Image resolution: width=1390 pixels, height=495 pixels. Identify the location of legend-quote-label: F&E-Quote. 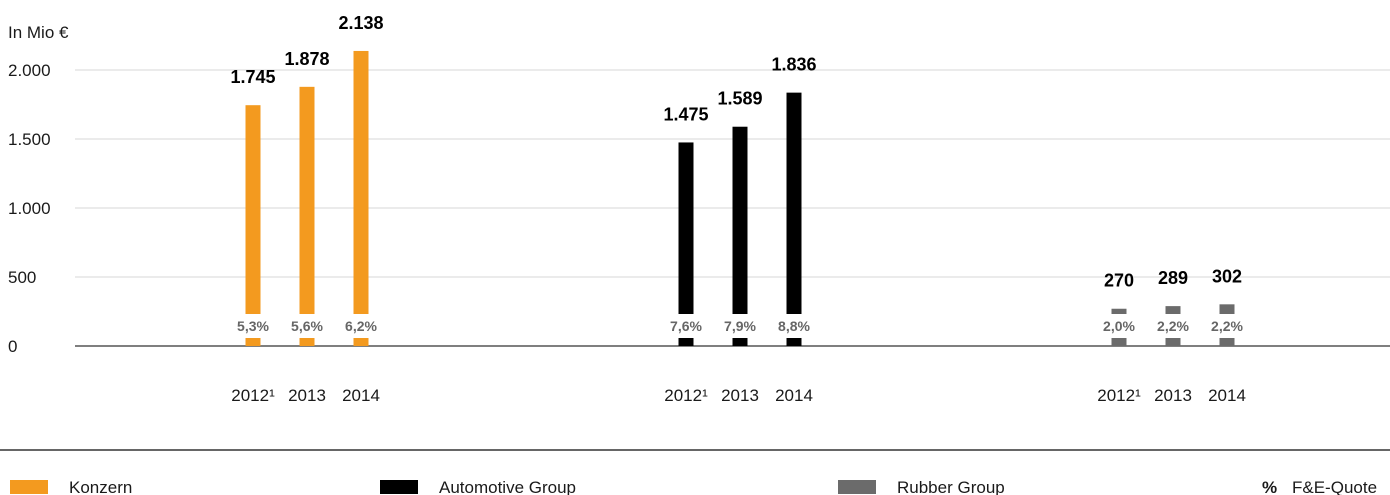
(1334, 486).